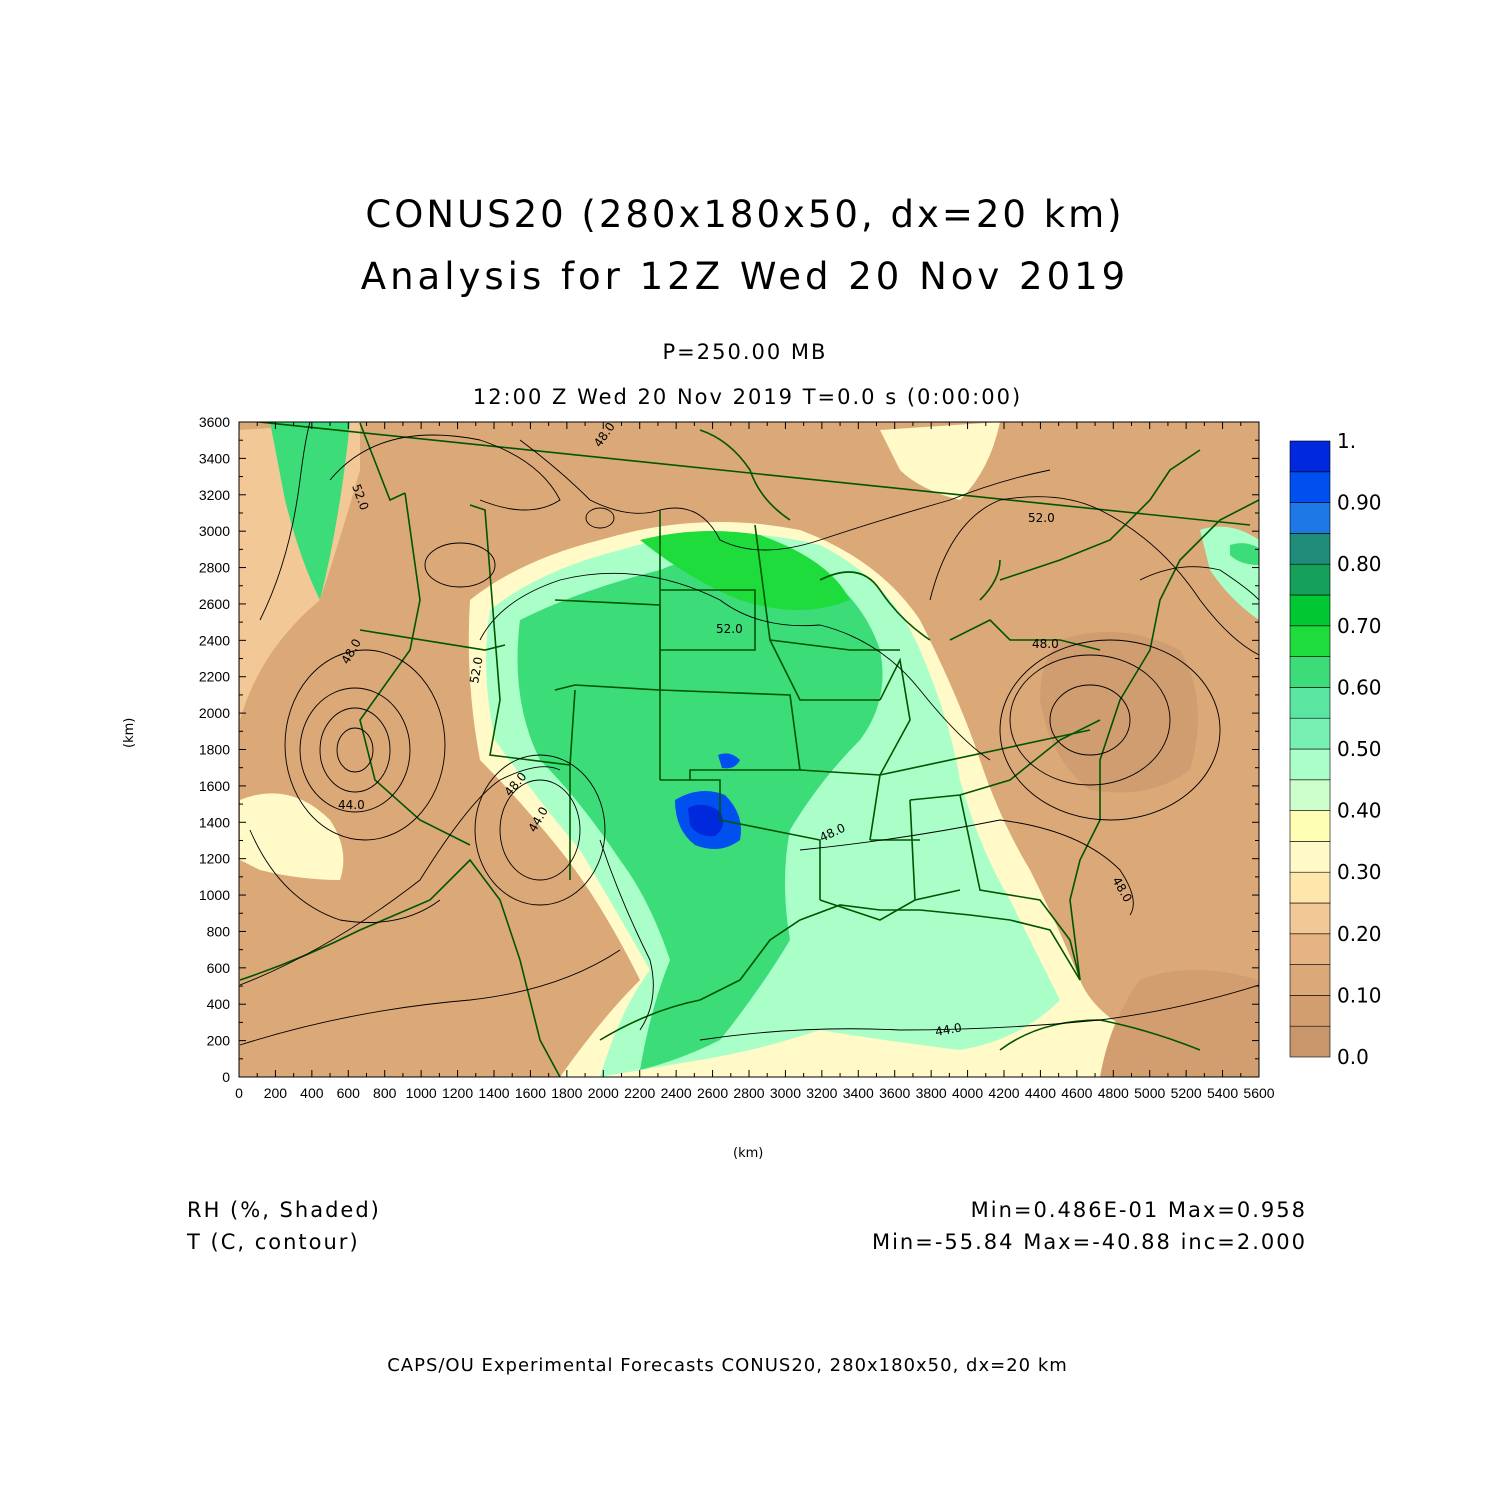 Image resolution: width=1500 pixels, height=1500 pixels. Describe the element at coordinates (858, 1093) in the screenshot. I see `x-tick-label: 3400` at that location.